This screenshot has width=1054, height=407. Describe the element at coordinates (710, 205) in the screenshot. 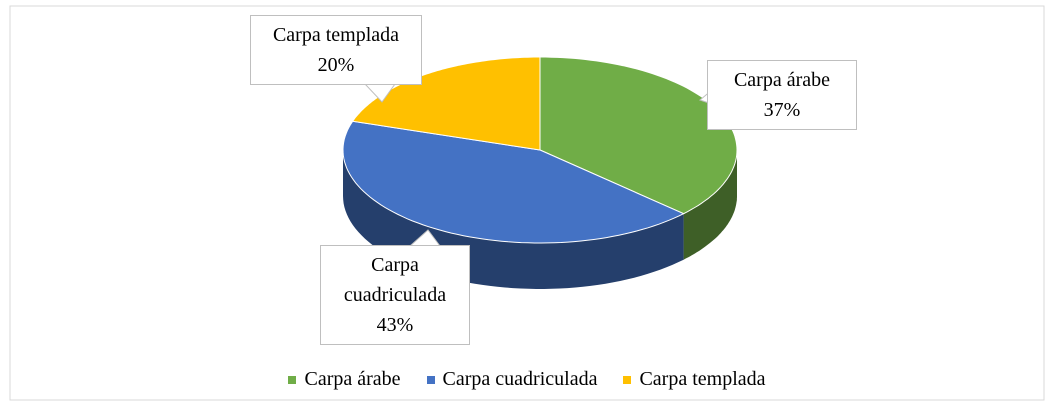

I see `slice-side` at that location.